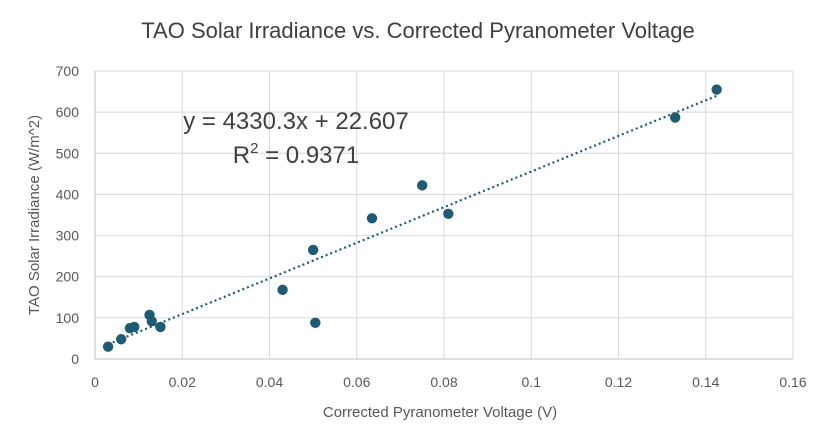  Describe the element at coordinates (68, 153) in the screenshot. I see `y-tick-label: 500` at that location.